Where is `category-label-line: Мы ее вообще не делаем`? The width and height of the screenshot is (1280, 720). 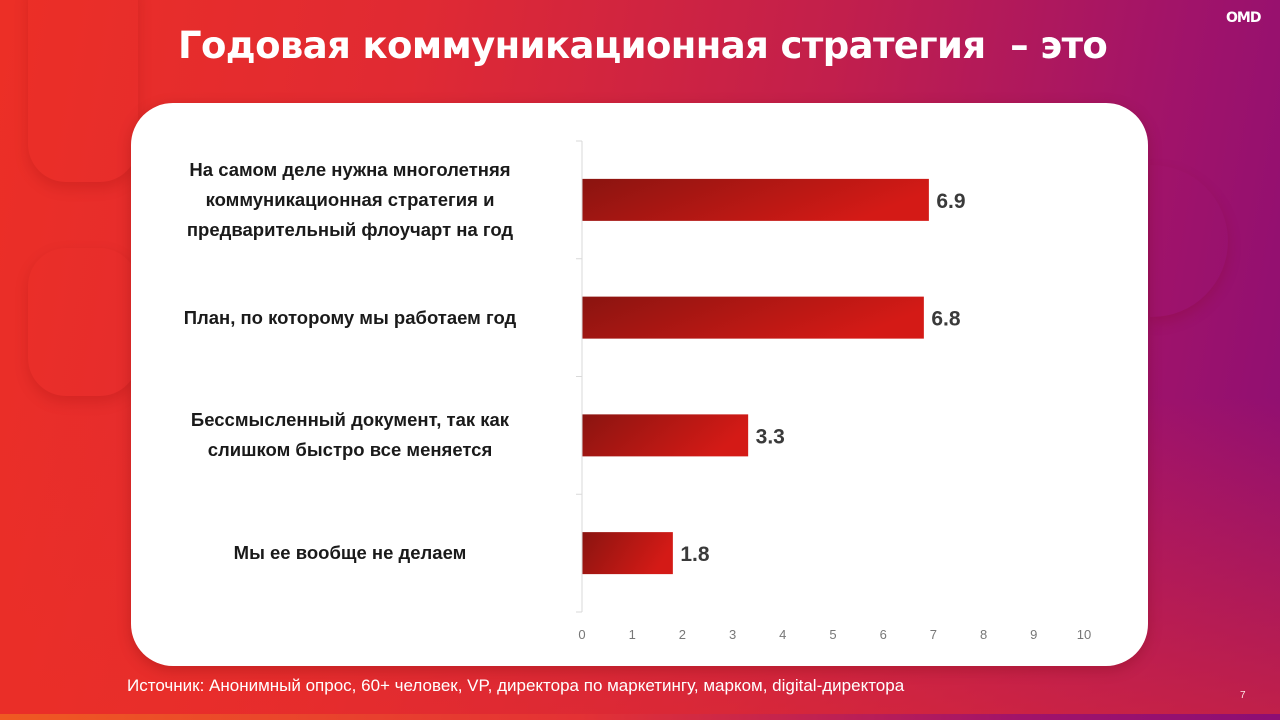 category-label-line: Мы ее вообще не делаем is located at coordinates (350, 553).